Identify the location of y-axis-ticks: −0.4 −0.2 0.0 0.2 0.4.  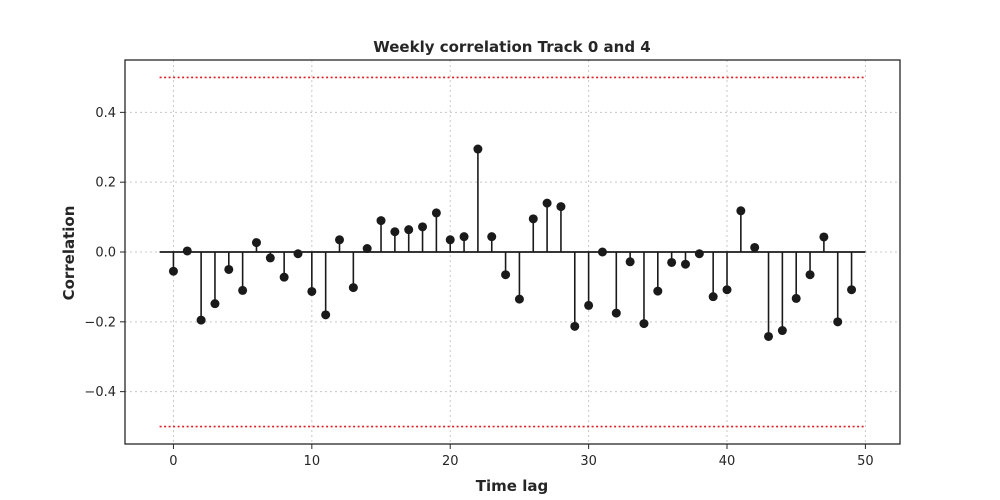
(104, 253).